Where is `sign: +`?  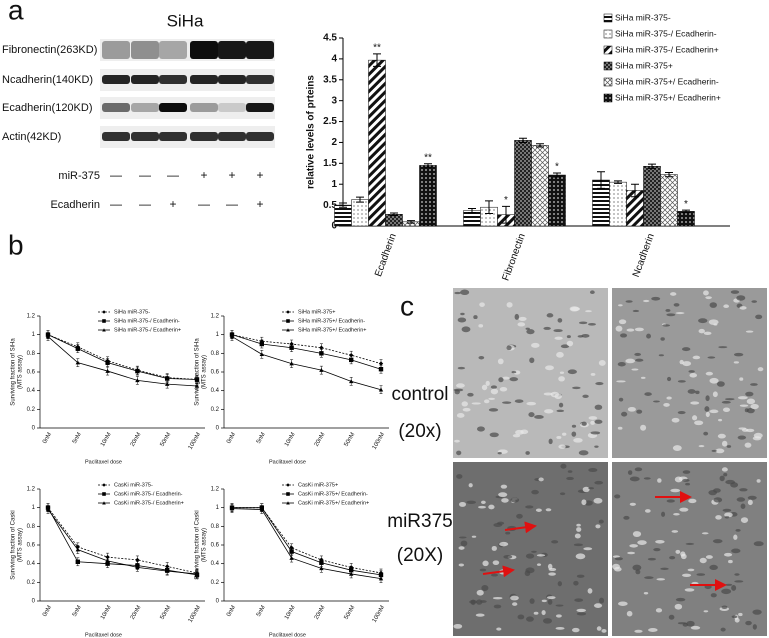 sign: + is located at coordinates (259, 175).